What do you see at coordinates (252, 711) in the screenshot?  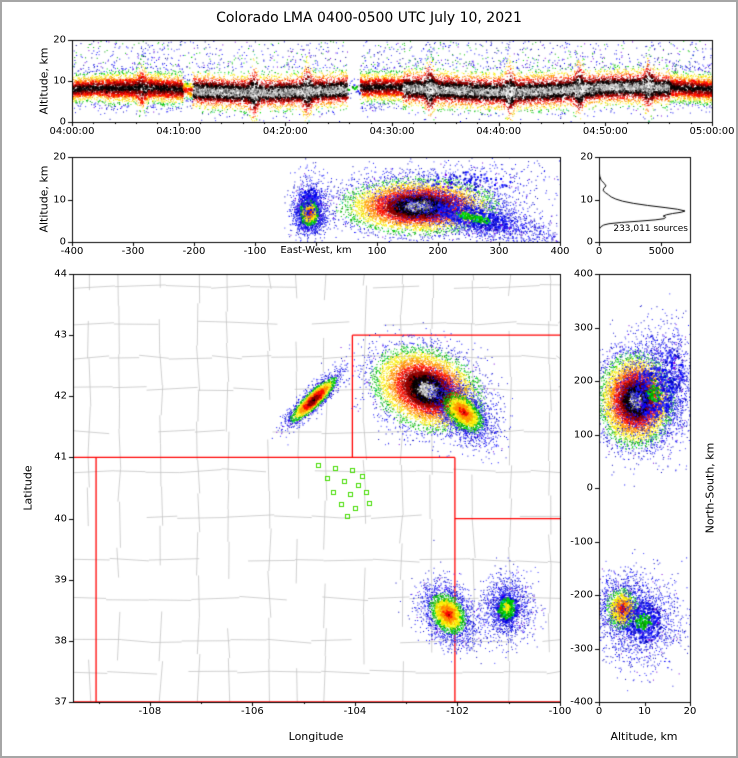 I see `tick-label: -106` at bounding box center [252, 711].